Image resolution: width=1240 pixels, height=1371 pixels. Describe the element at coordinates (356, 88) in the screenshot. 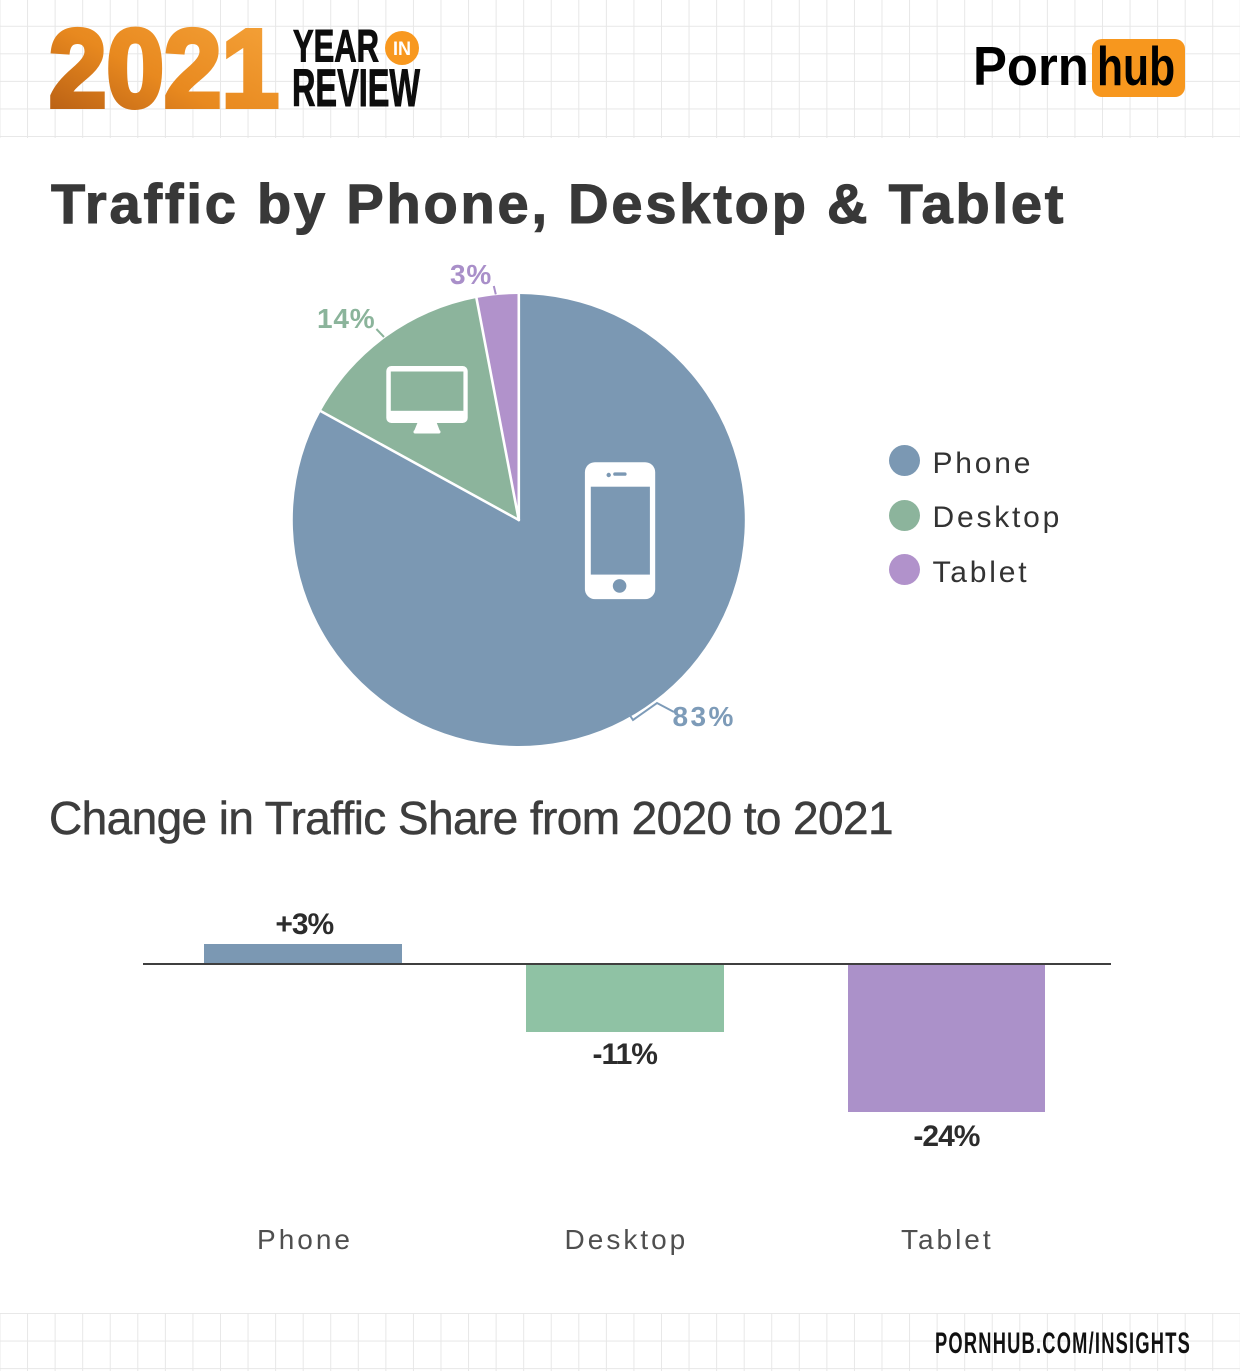

I see `svg-text: REVIEW` at that location.